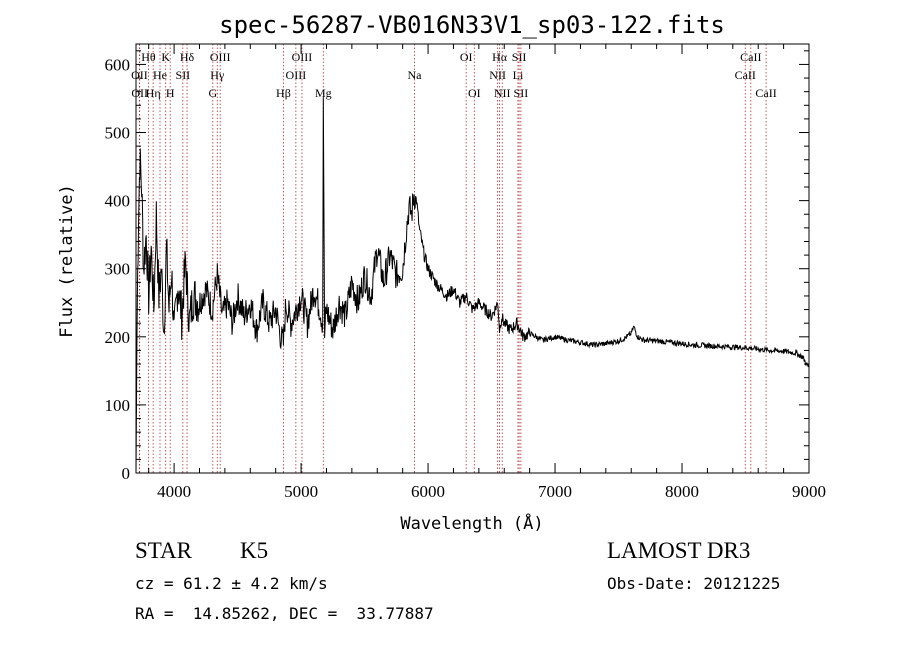 This screenshot has height=649, width=900. I want to click on x-axis-label: Wavelength (Å), so click(471, 523).